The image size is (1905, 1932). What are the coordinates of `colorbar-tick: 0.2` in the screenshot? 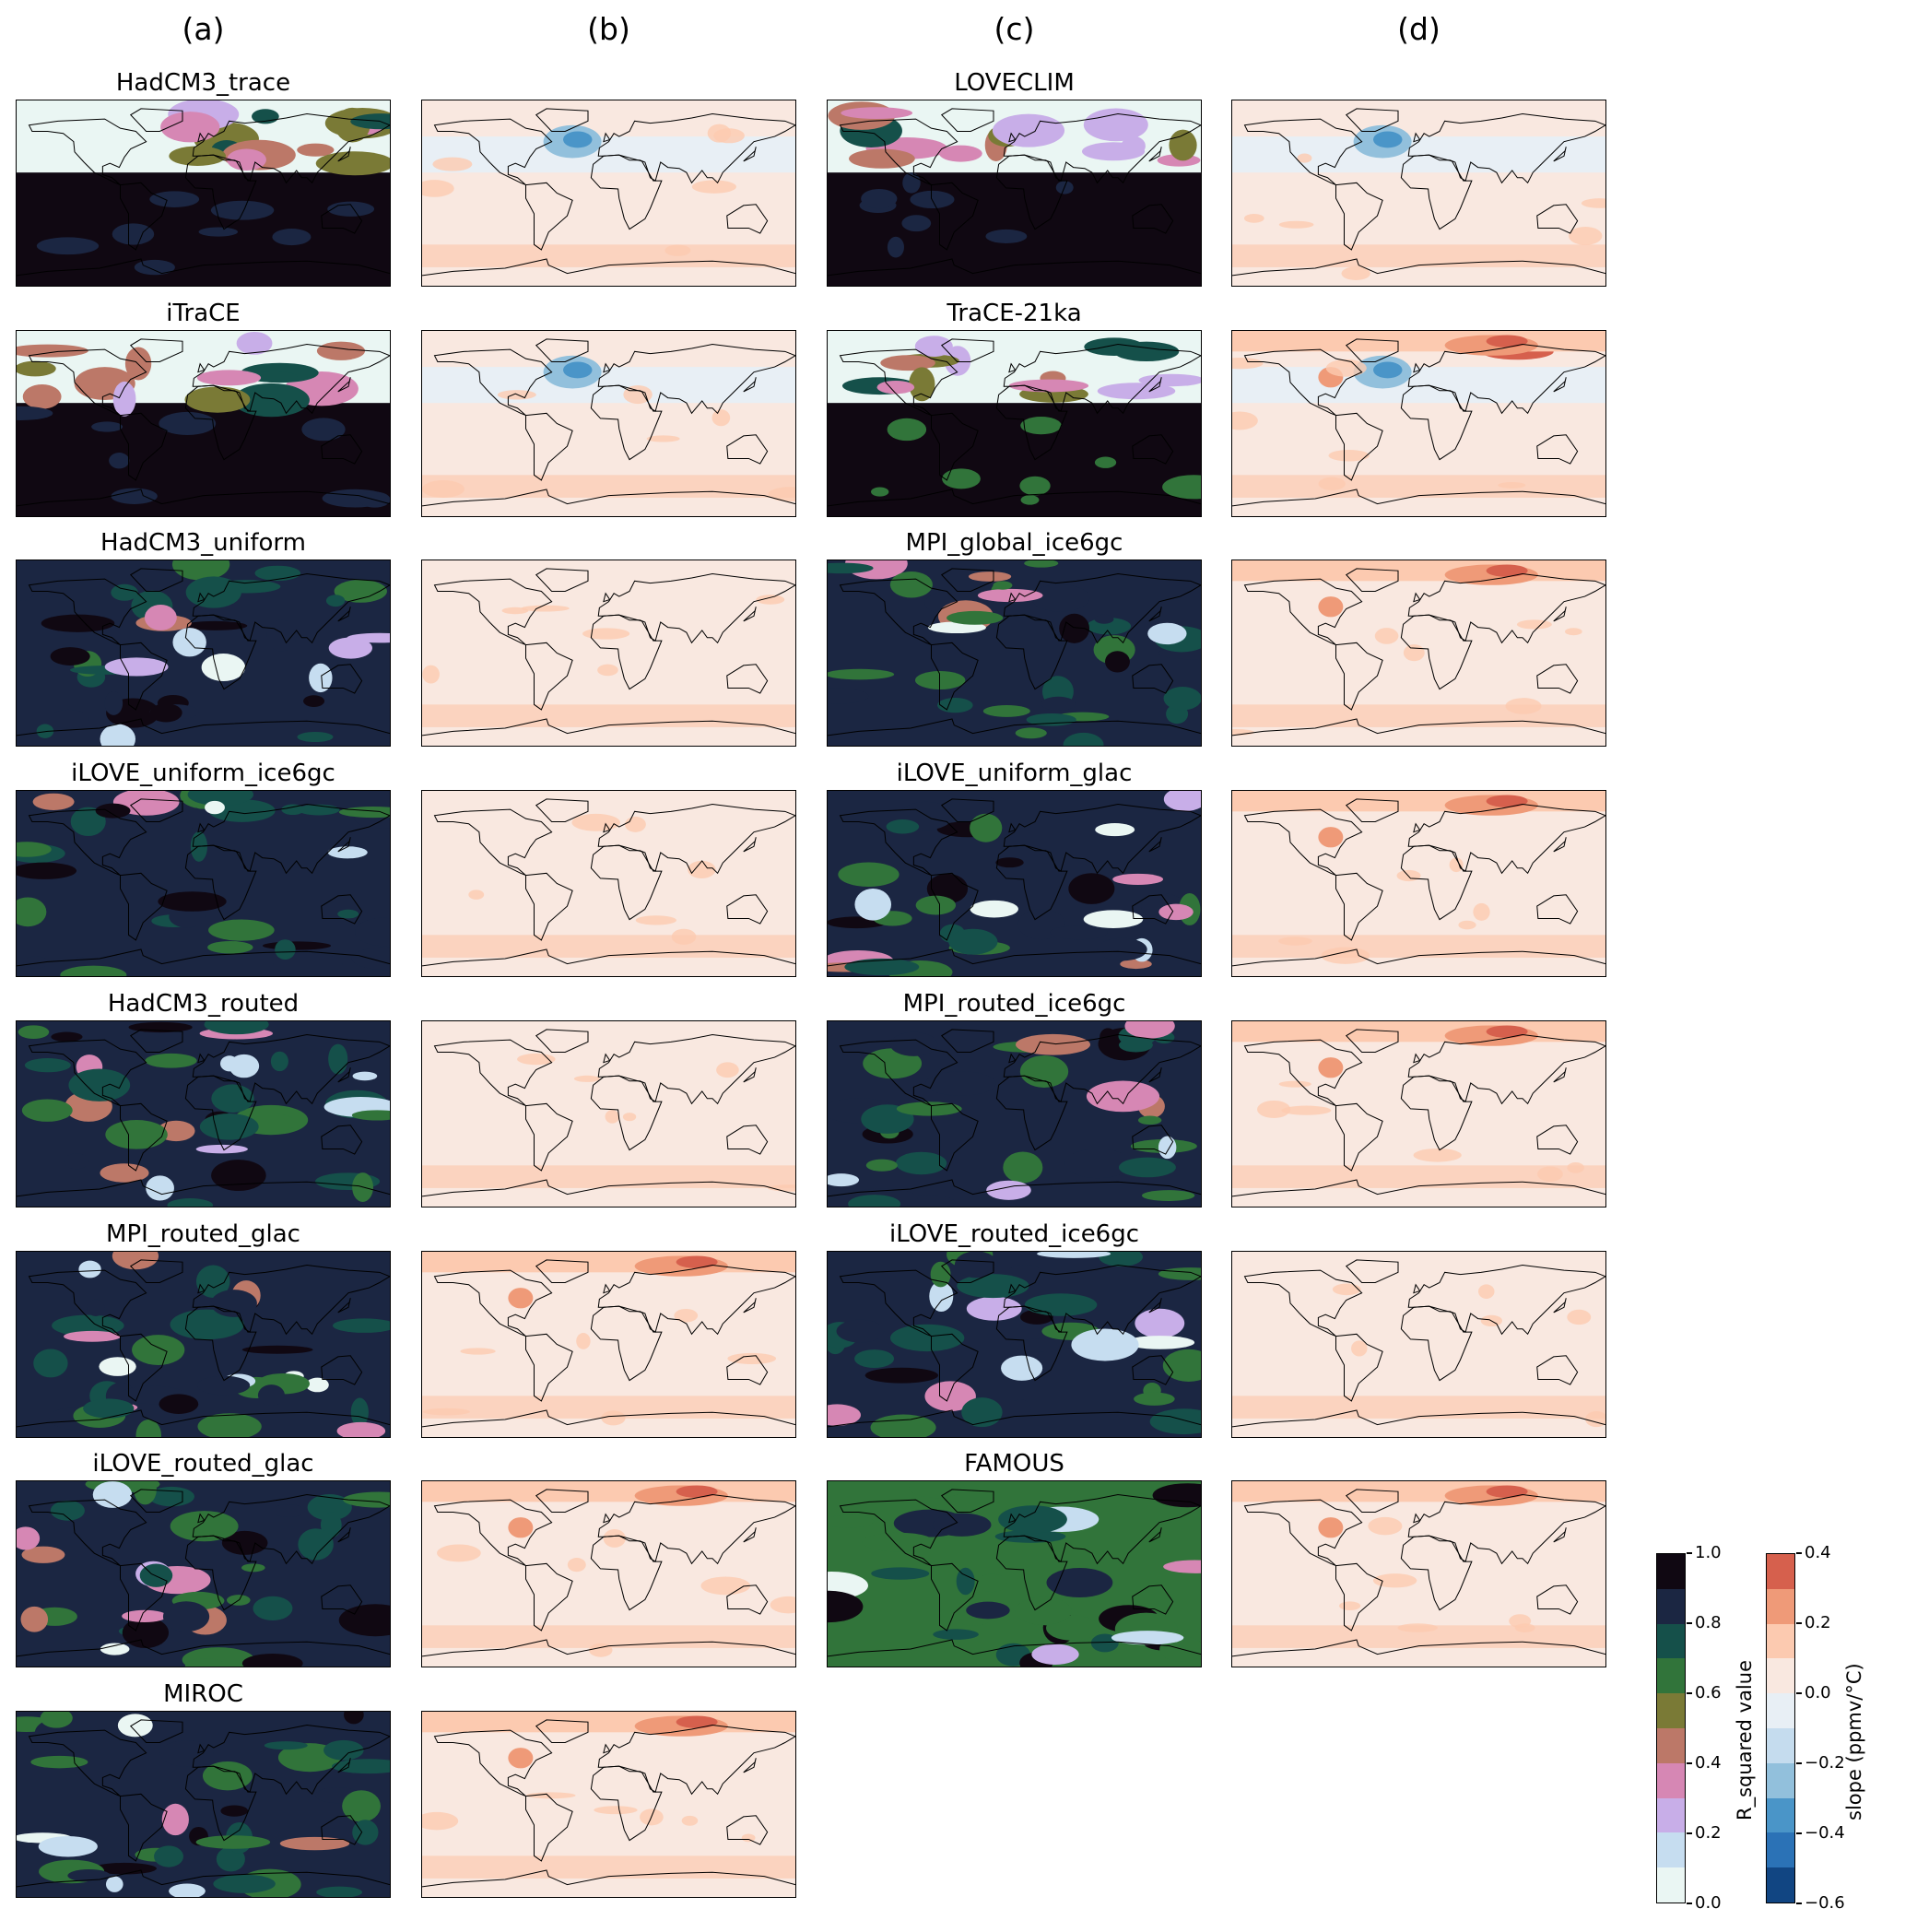 It's located at (1704, 1833).